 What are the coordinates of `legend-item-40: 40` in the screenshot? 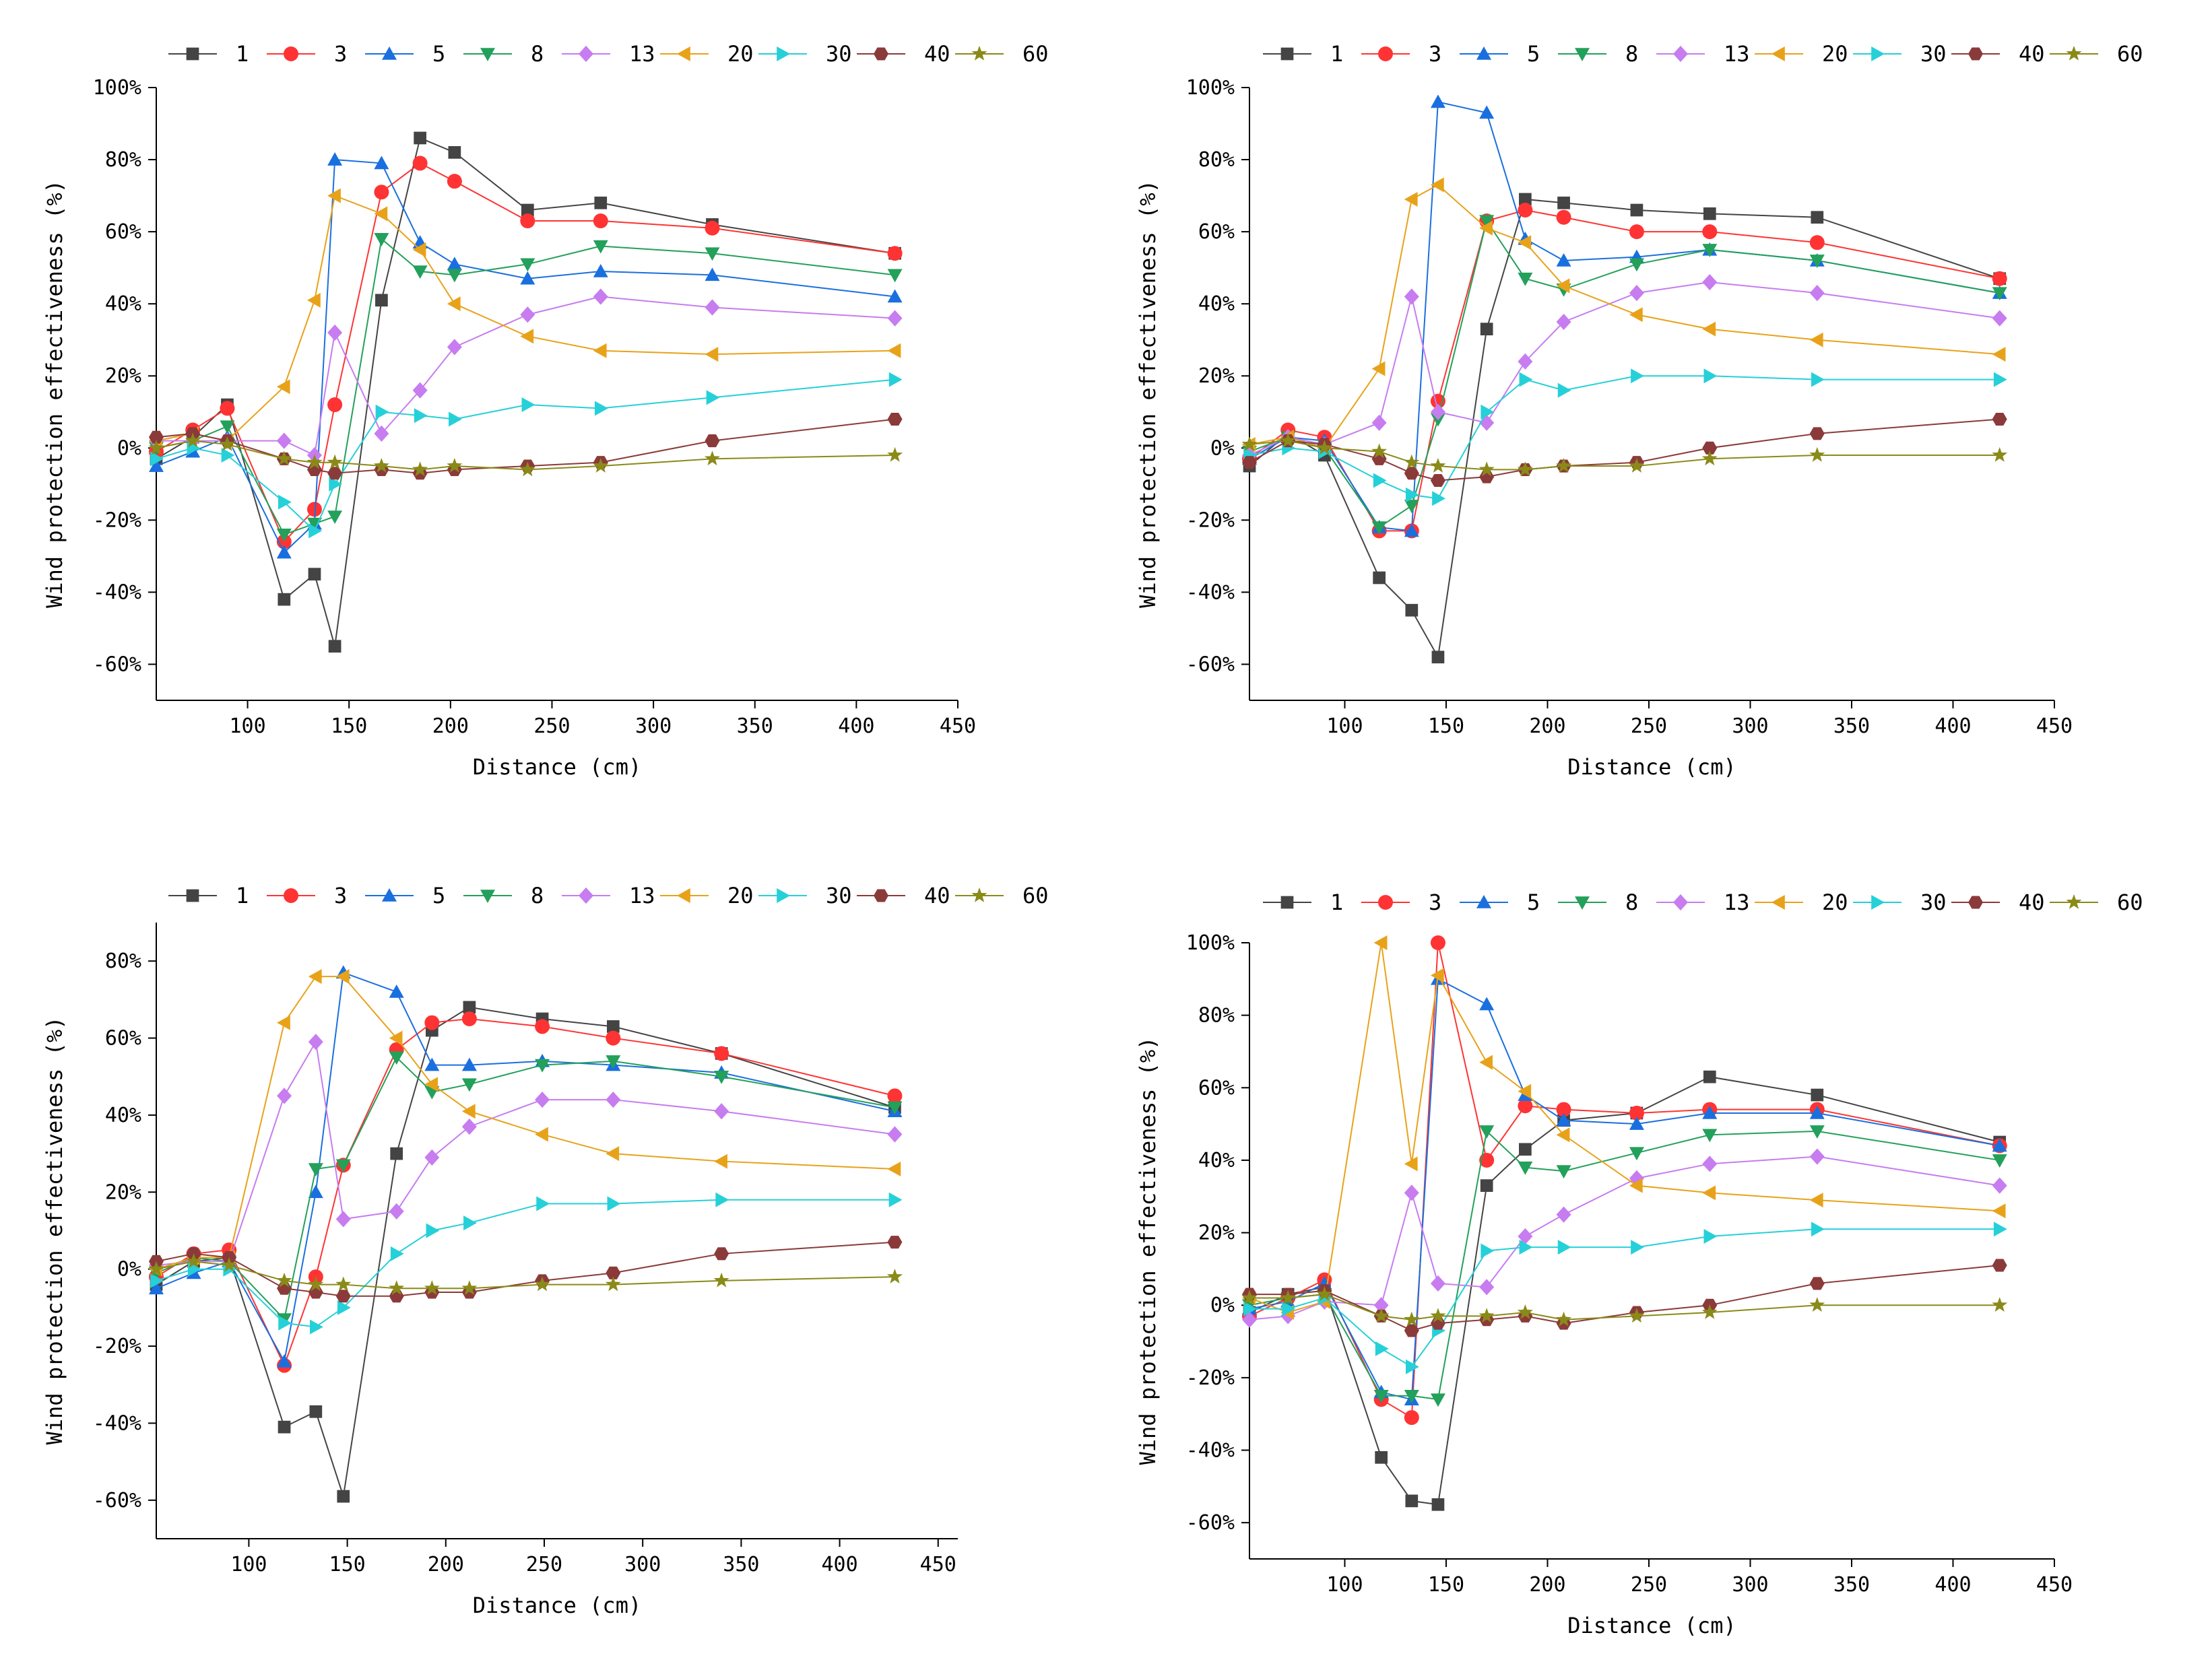 It's located at (1998, 54).